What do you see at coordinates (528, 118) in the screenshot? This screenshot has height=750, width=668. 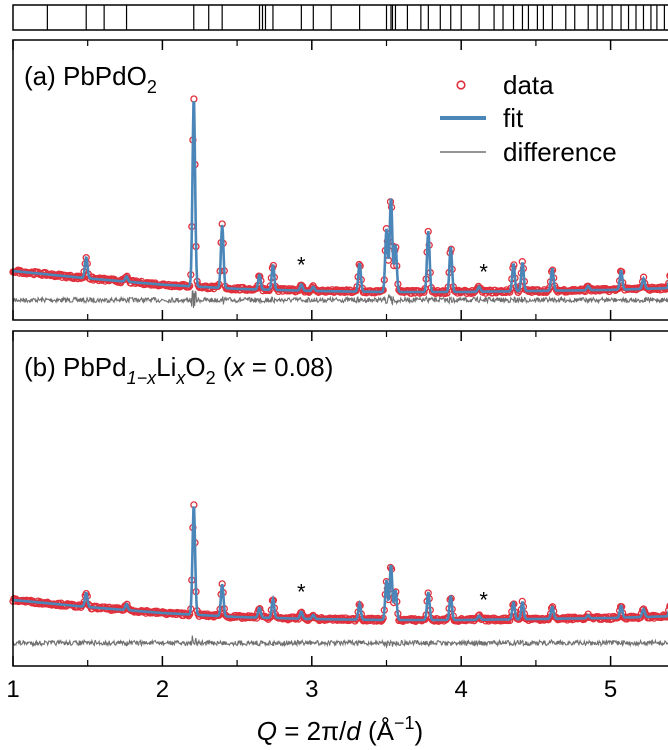 I see `legend: data fit difference` at bounding box center [528, 118].